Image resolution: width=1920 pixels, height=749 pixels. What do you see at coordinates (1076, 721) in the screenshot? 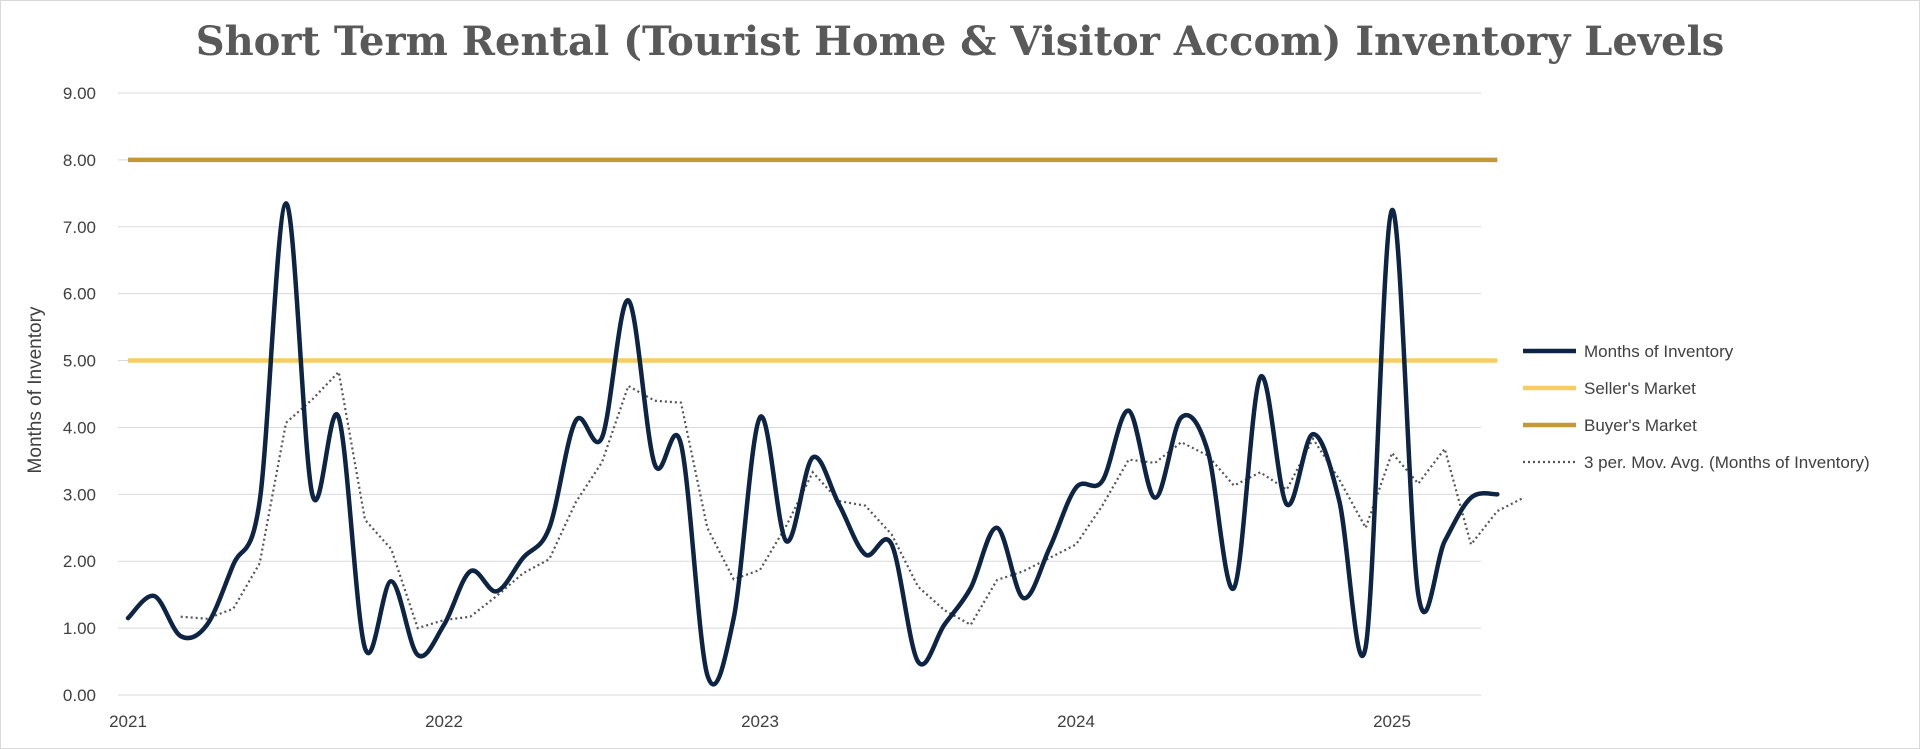
I see `x-tick-label: 2024` at bounding box center [1076, 721].